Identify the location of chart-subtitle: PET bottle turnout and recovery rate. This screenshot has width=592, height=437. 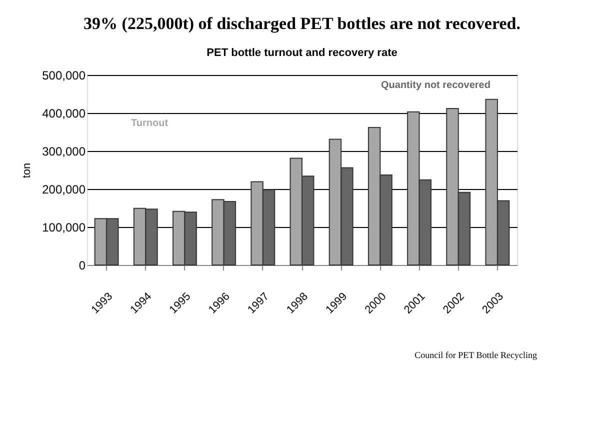
(302, 53).